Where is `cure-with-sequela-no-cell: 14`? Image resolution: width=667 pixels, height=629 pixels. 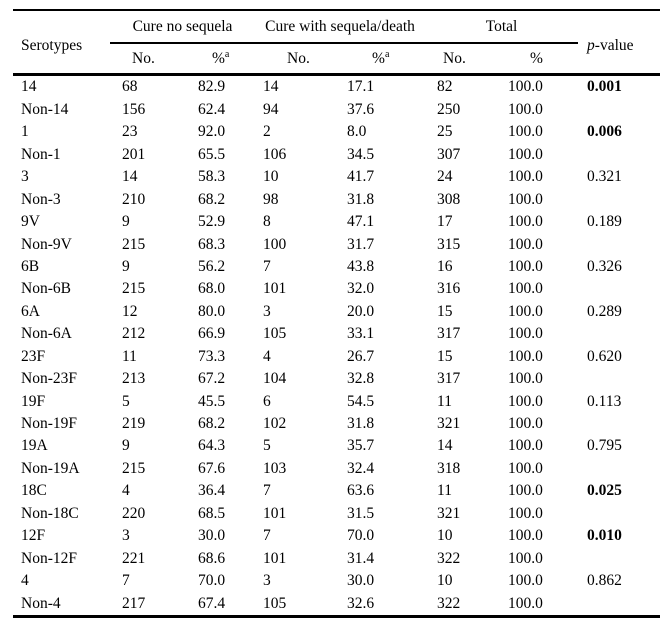
cure-with-sequela-no-cell: 14 is located at coordinates (271, 87).